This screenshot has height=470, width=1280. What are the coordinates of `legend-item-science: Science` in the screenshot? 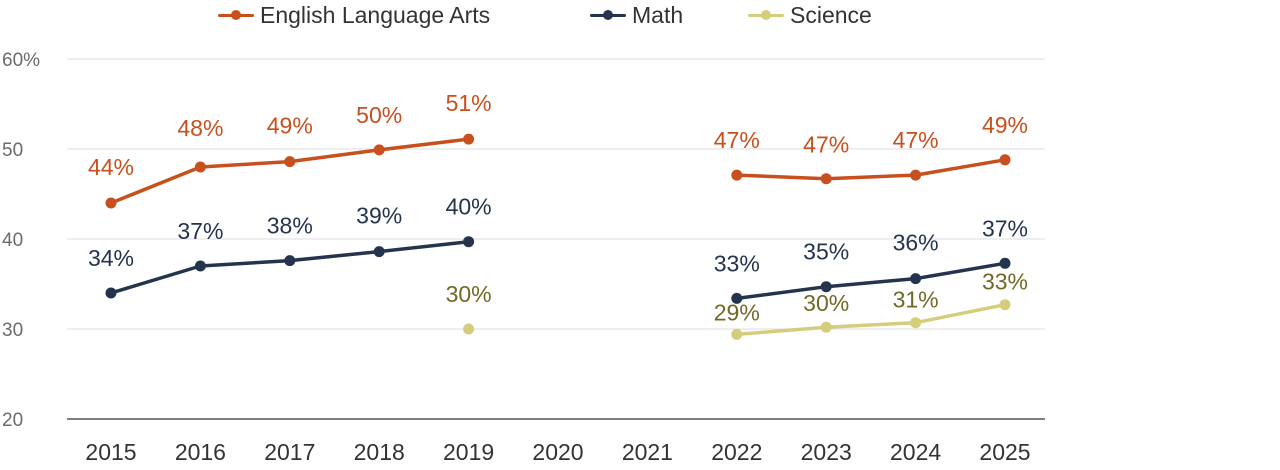 It's located at (810, 15).